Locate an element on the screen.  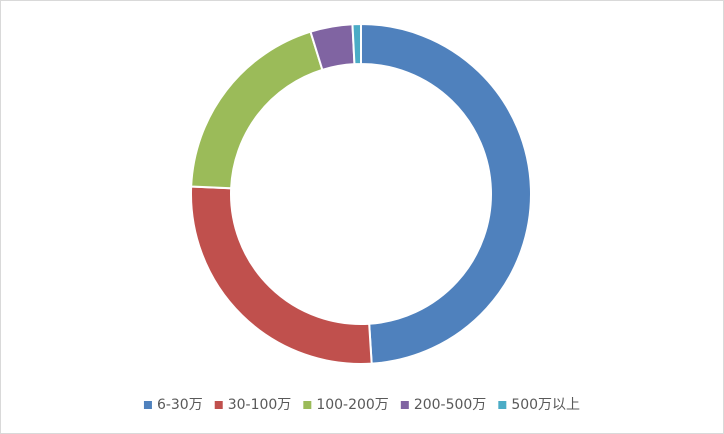
legend-label: 100-200万 is located at coordinates (352, 405).